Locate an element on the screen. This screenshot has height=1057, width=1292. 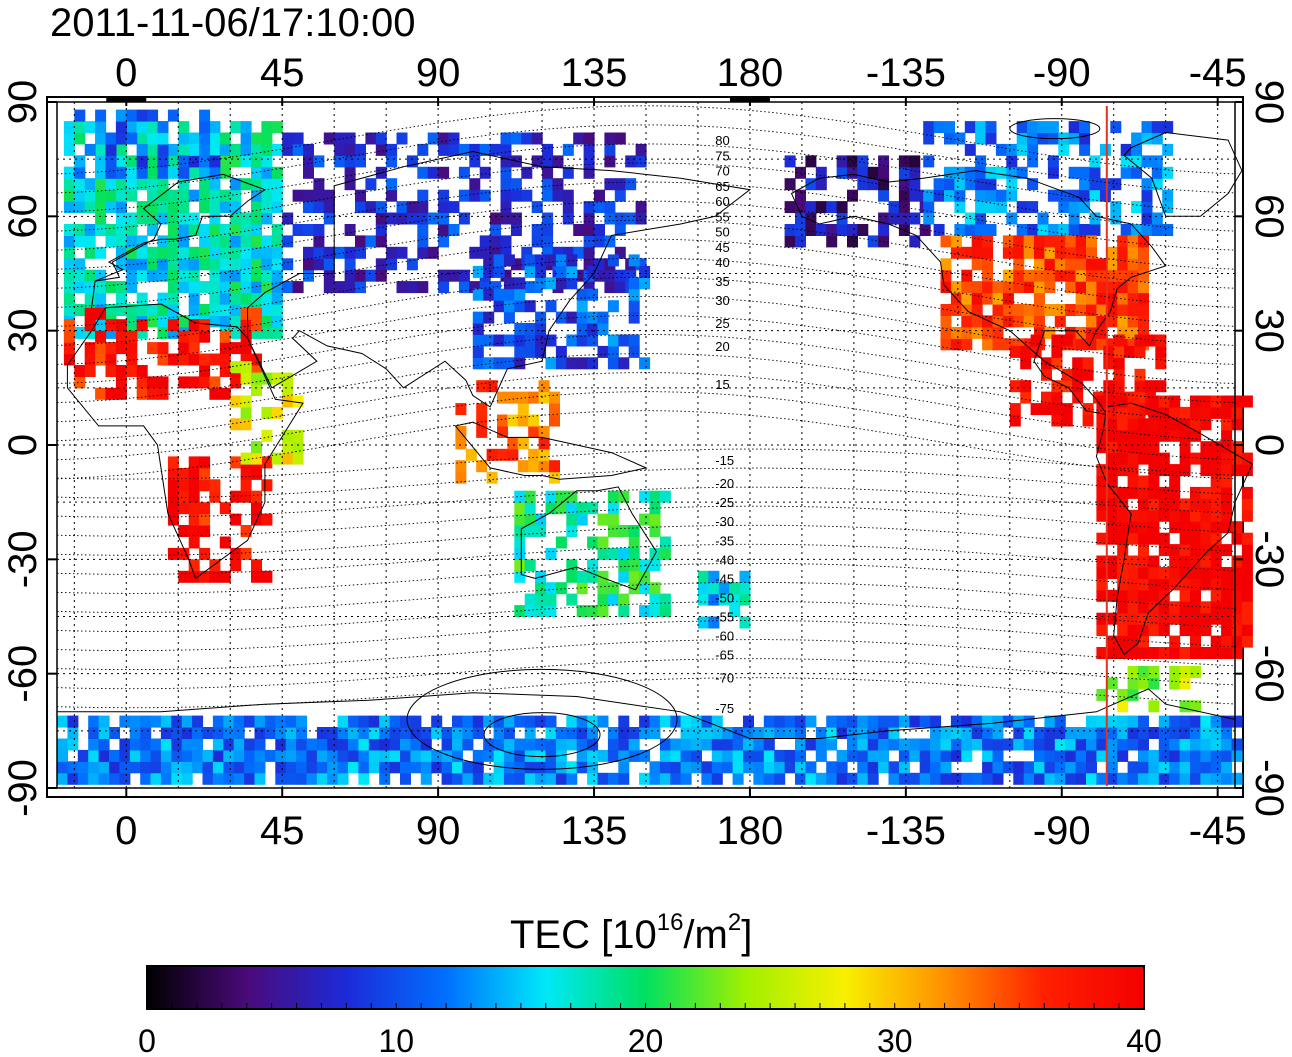
contour-label: -15 is located at coordinates (724, 460).